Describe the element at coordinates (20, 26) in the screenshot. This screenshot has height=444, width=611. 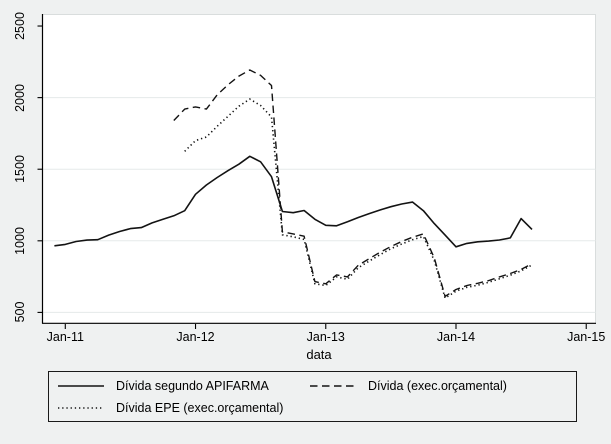
I see `y-tick-label: 2500` at that location.